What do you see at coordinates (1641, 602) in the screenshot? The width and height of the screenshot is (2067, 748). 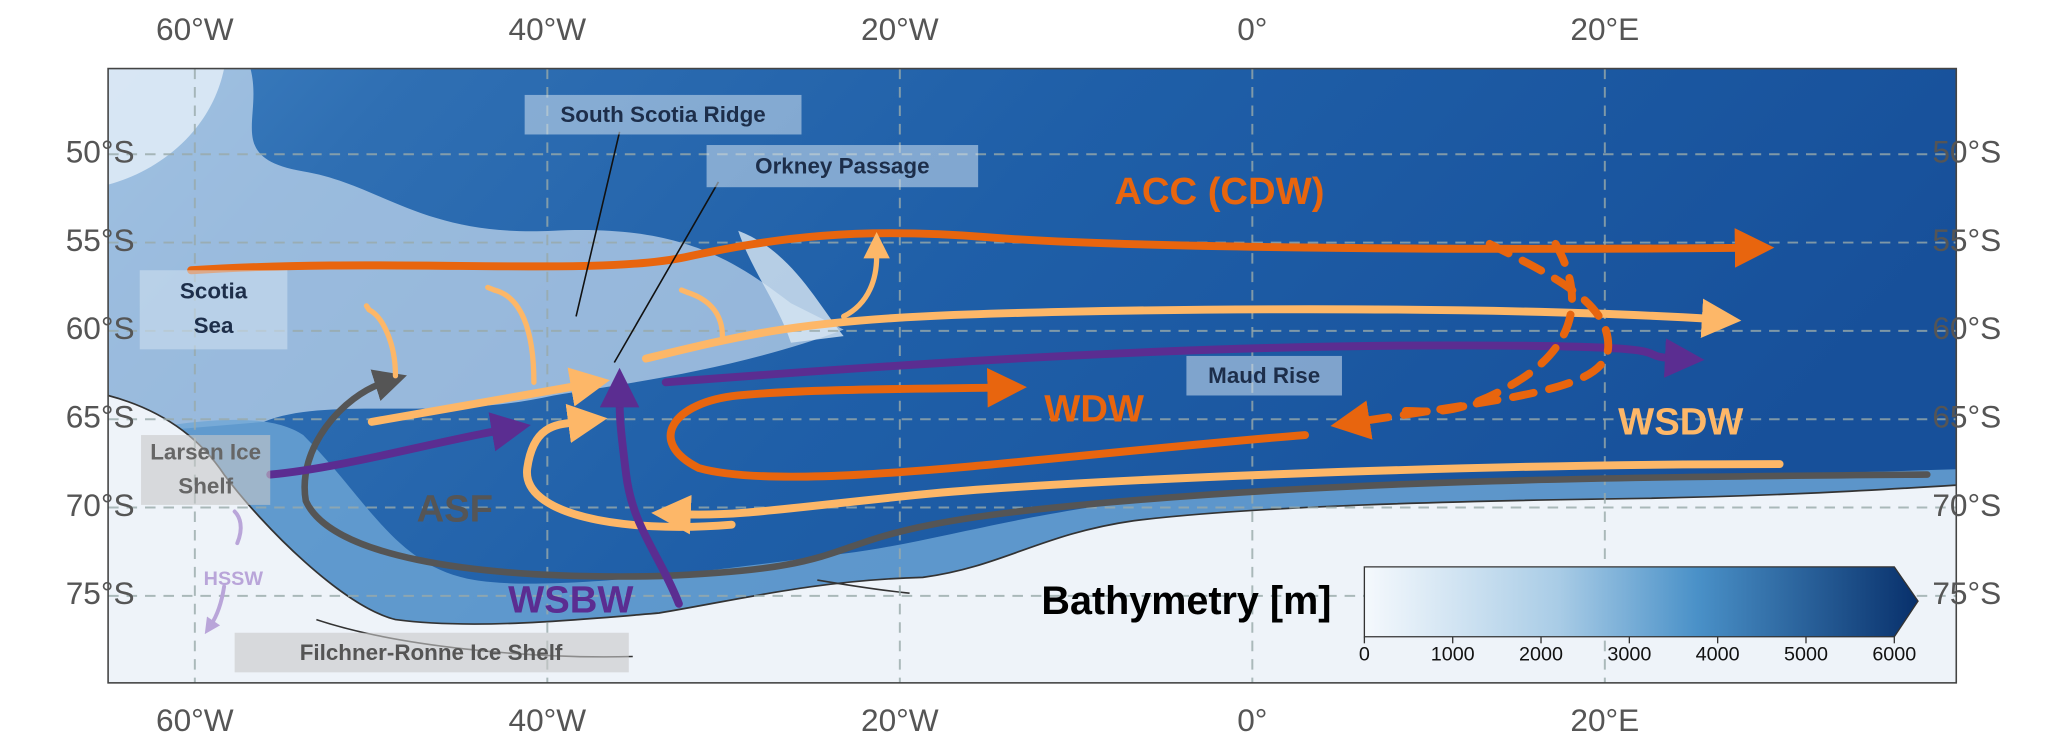 I see `colorbar-scale` at bounding box center [1641, 602].